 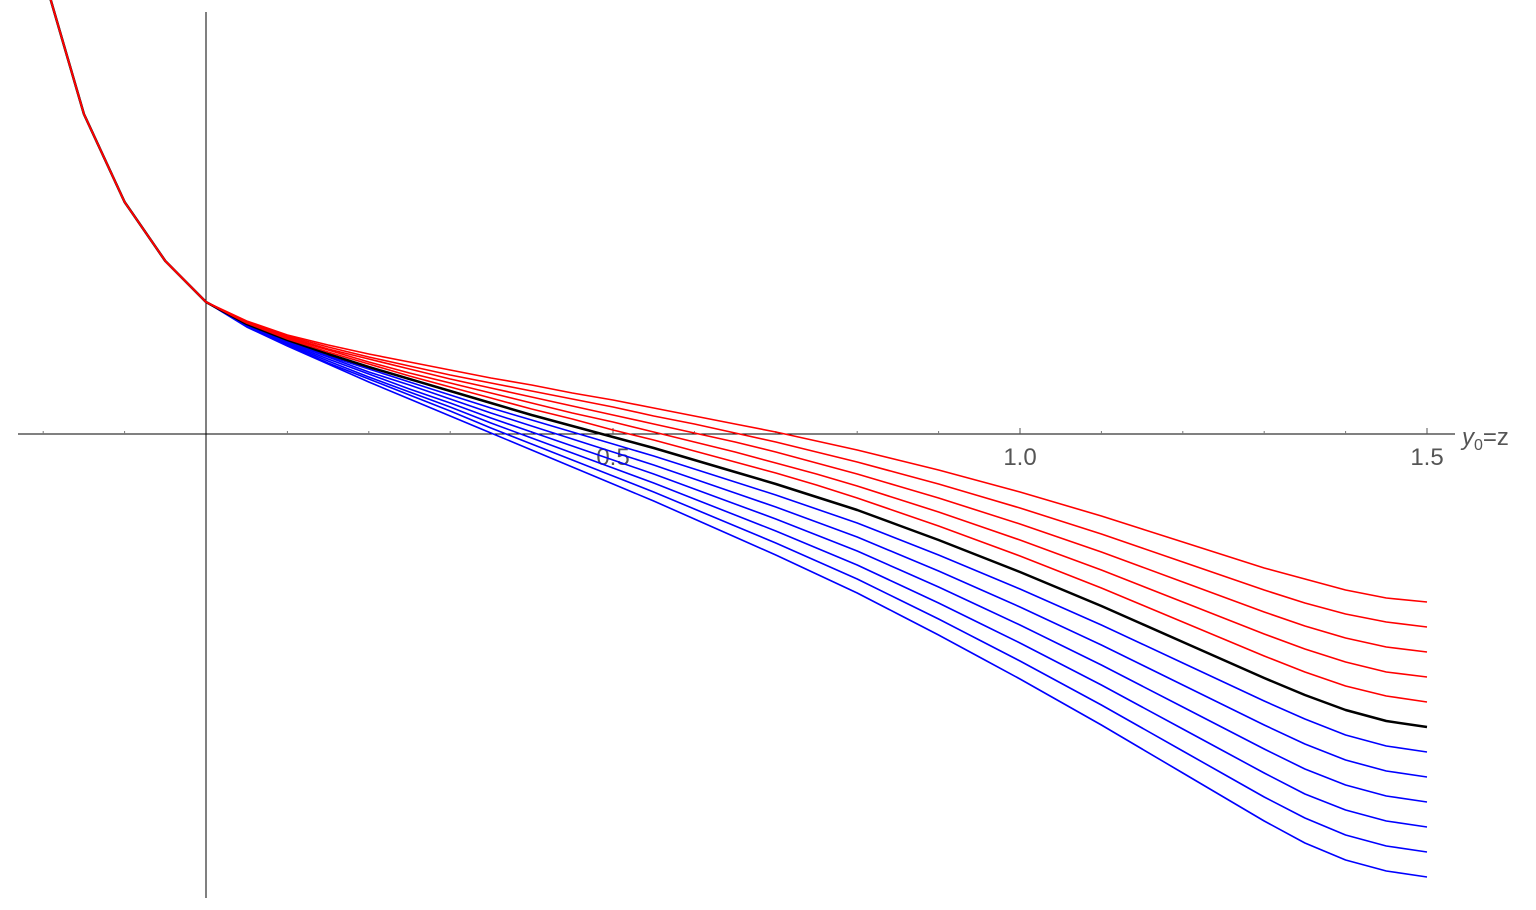 I want to click on x-tick-label: 1.5, so click(x=1426, y=457).